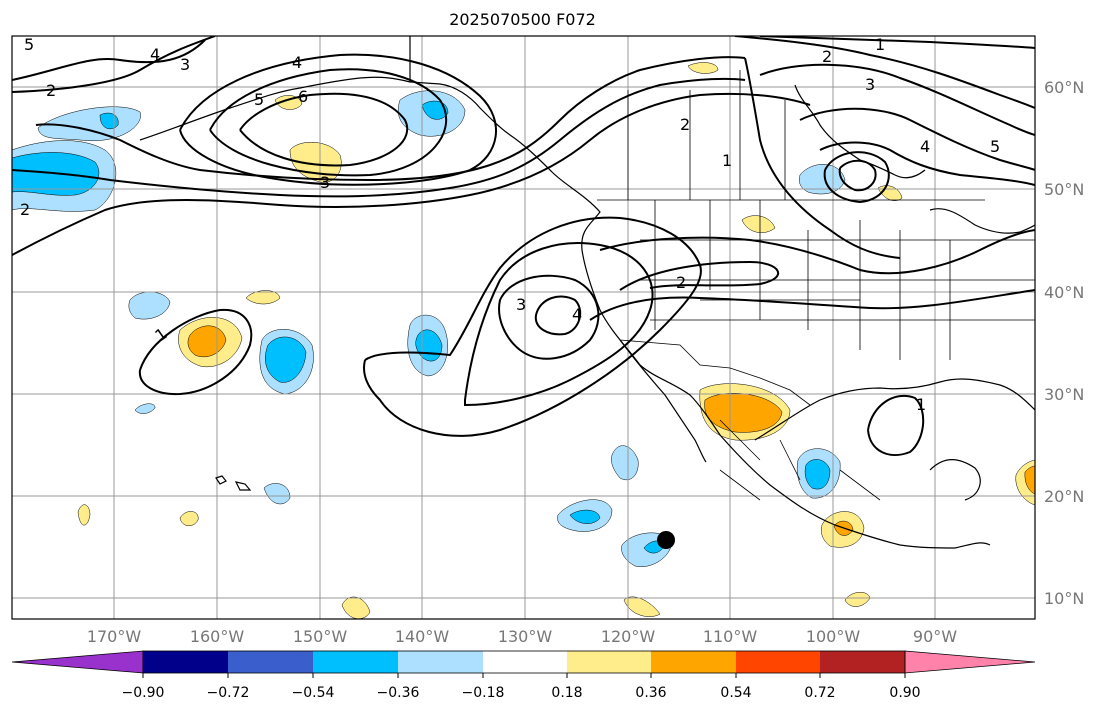 The image size is (1105, 712). I want to click on colorbar-tick-label: −0.36, so click(398, 693).